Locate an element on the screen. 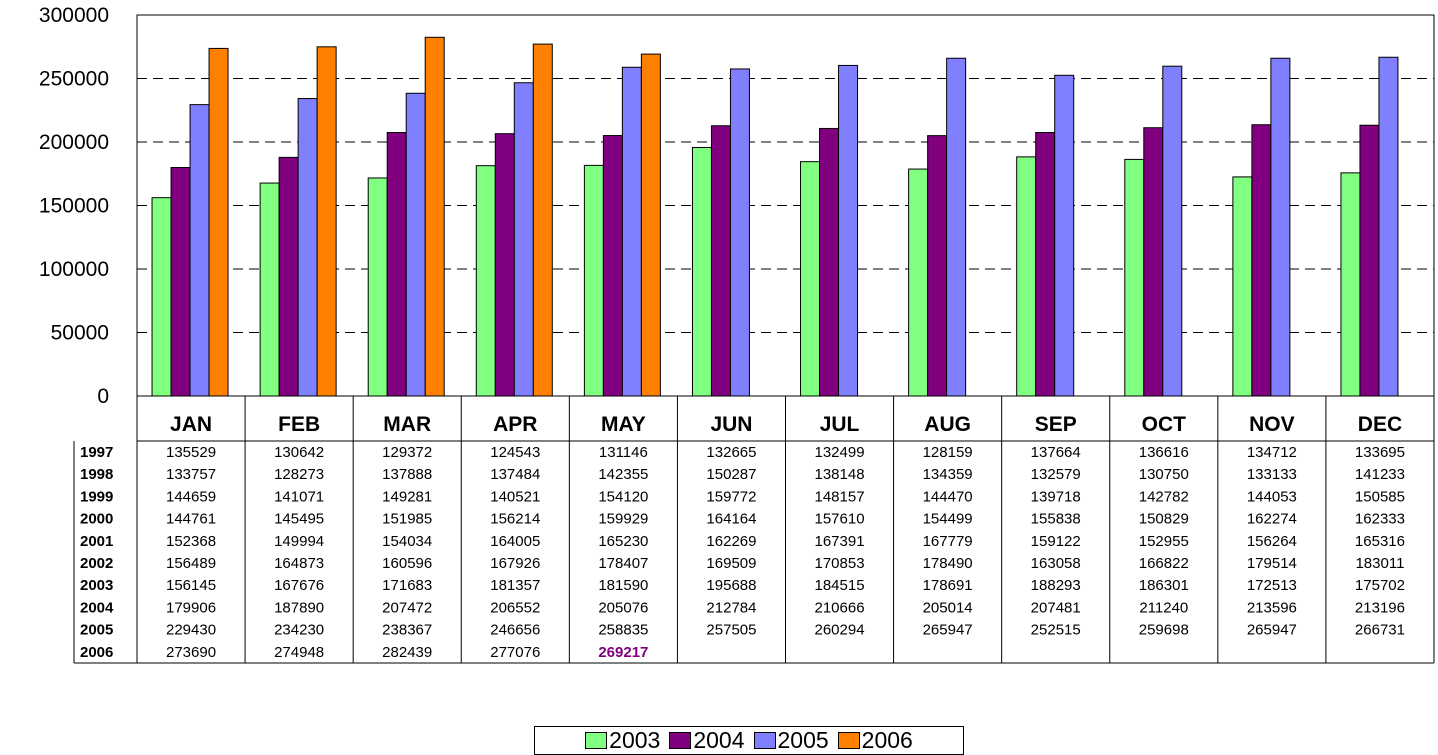 Image resolution: width=1438 pixels, height=755 pixels. table-cell: 274948 is located at coordinates (299, 652).